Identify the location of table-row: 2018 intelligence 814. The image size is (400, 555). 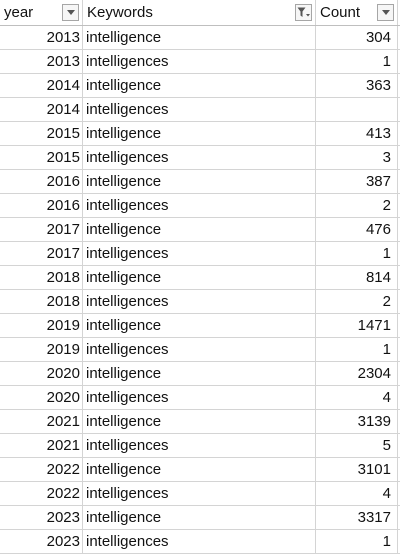
(200, 278).